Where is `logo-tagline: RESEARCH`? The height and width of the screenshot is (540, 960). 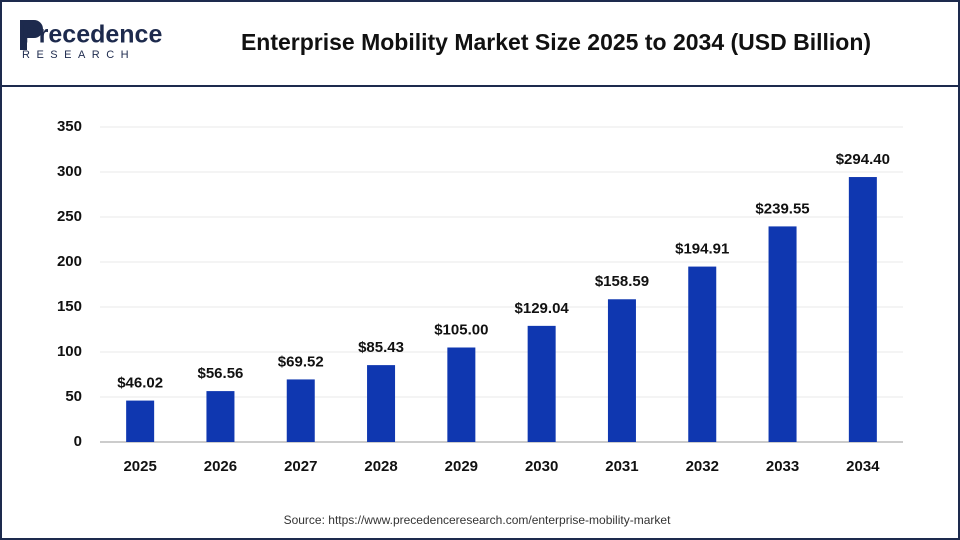
logo-tagline: RESEARCH is located at coordinates (78, 55).